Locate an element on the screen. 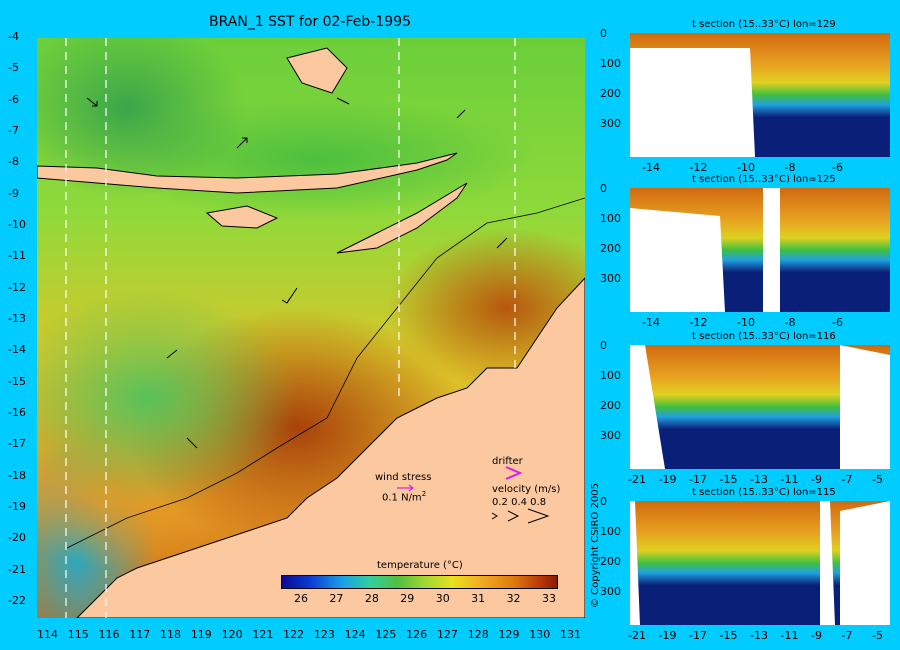 Image resolution: width=900 pixels, height=650 pixels. colorbar-tick-label: 28 is located at coordinates (371, 598).